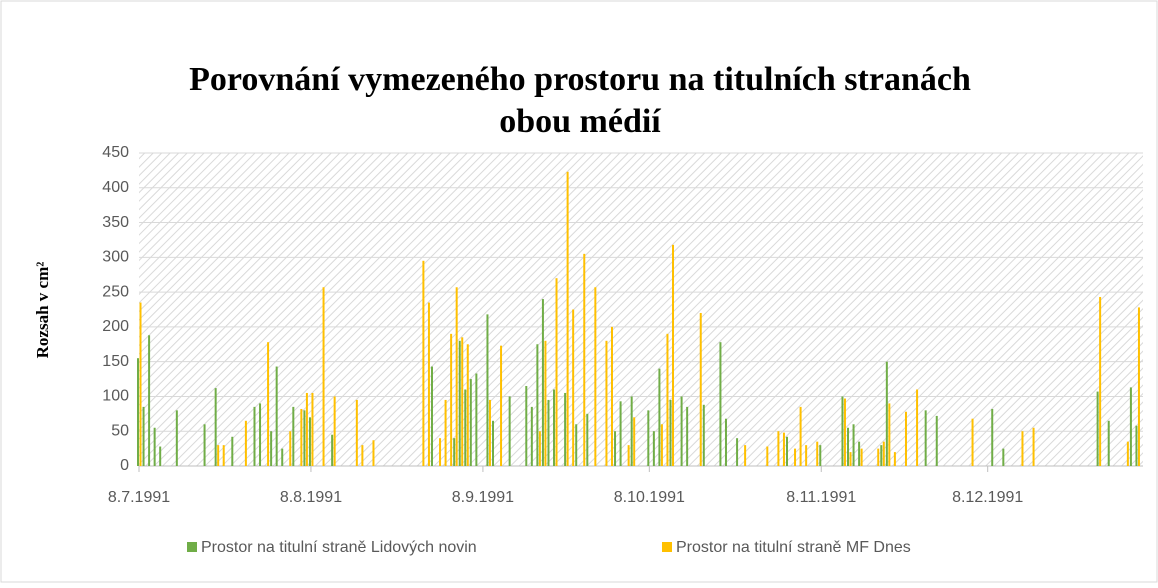 The width and height of the screenshot is (1158, 588). Describe the element at coordinates (483, 497) in the screenshot. I see `x-tick-label: 8.9.1991` at that location.